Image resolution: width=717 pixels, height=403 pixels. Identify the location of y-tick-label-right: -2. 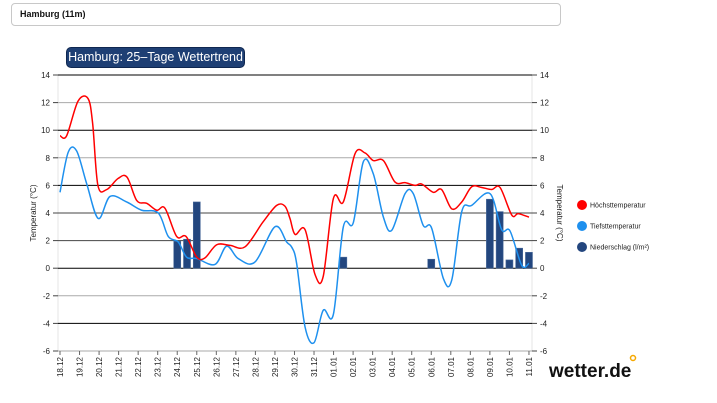
(544, 296).